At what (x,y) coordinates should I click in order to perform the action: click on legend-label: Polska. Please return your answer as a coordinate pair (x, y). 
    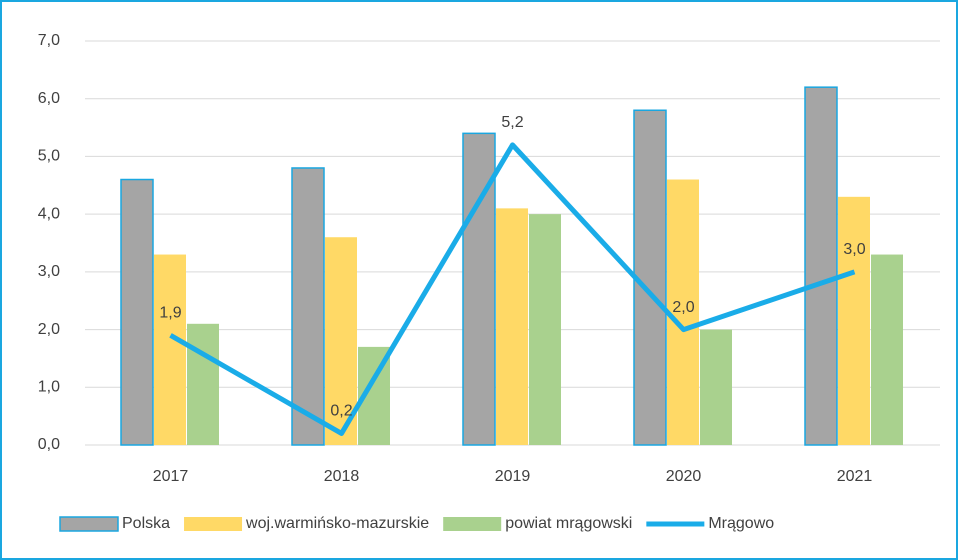
    Looking at the image, I should click on (146, 523).